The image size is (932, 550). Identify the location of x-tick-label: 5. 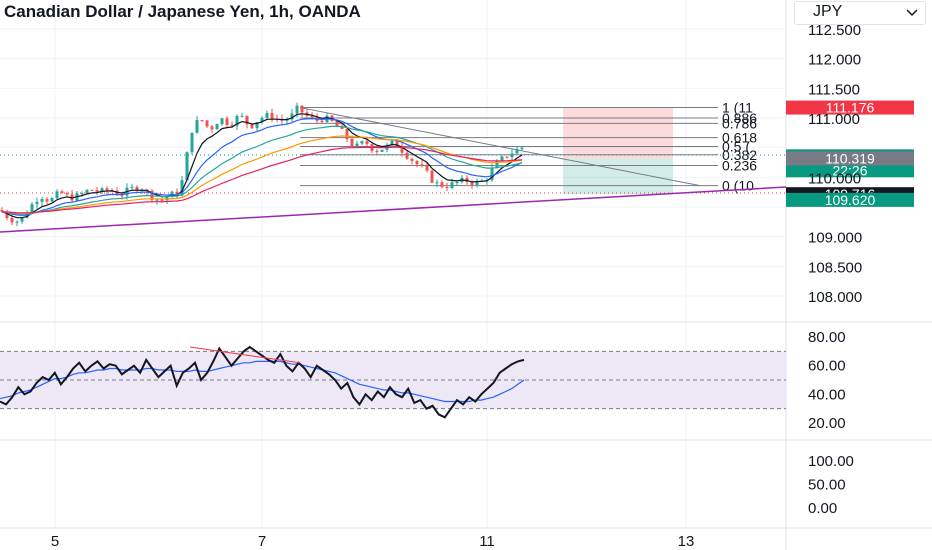
(55, 541).